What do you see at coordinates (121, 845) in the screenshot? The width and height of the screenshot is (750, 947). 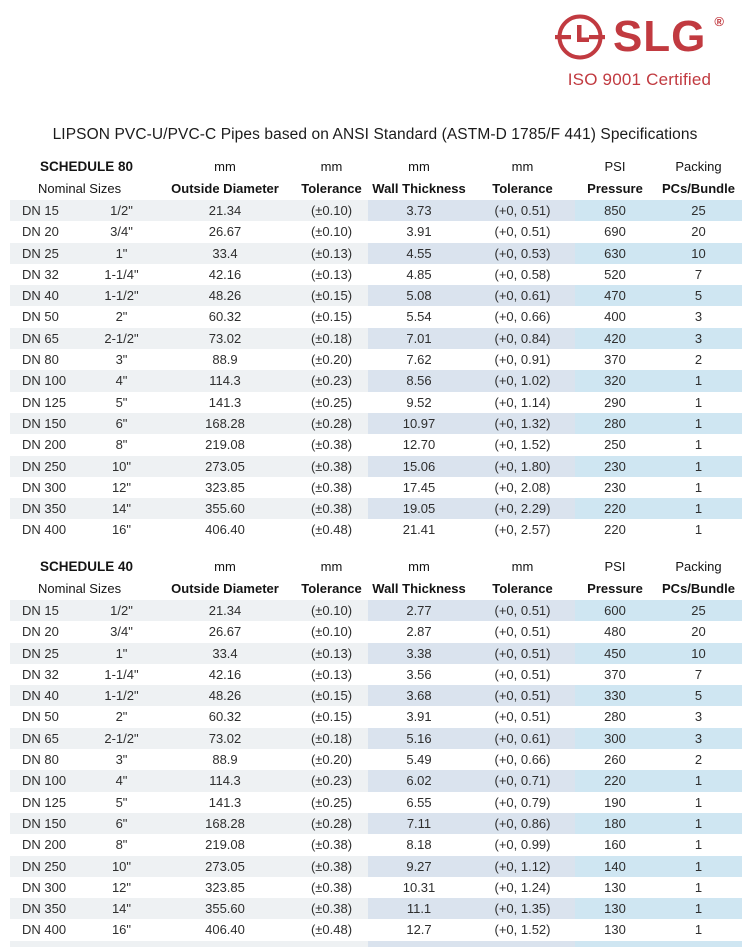 I see `cell-size: 8"` at bounding box center [121, 845].